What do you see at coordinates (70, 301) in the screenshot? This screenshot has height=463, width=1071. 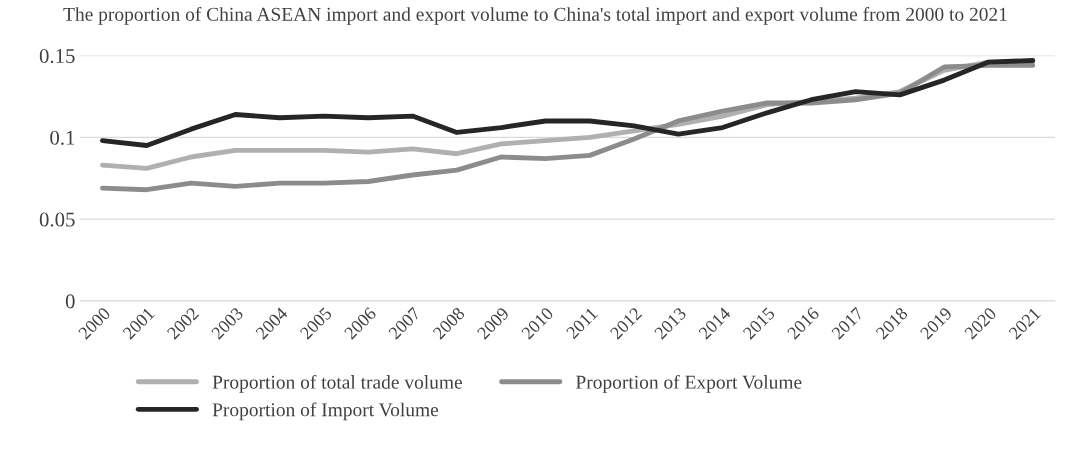 I see `y-tick-label: 0` at bounding box center [70, 301].